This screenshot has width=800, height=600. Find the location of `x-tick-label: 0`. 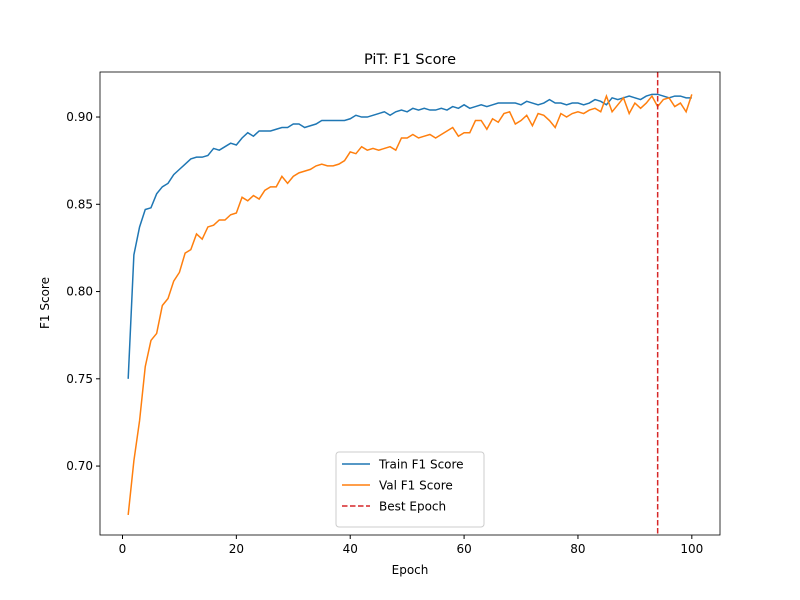

x-tick-label: 0 is located at coordinates (123, 549).